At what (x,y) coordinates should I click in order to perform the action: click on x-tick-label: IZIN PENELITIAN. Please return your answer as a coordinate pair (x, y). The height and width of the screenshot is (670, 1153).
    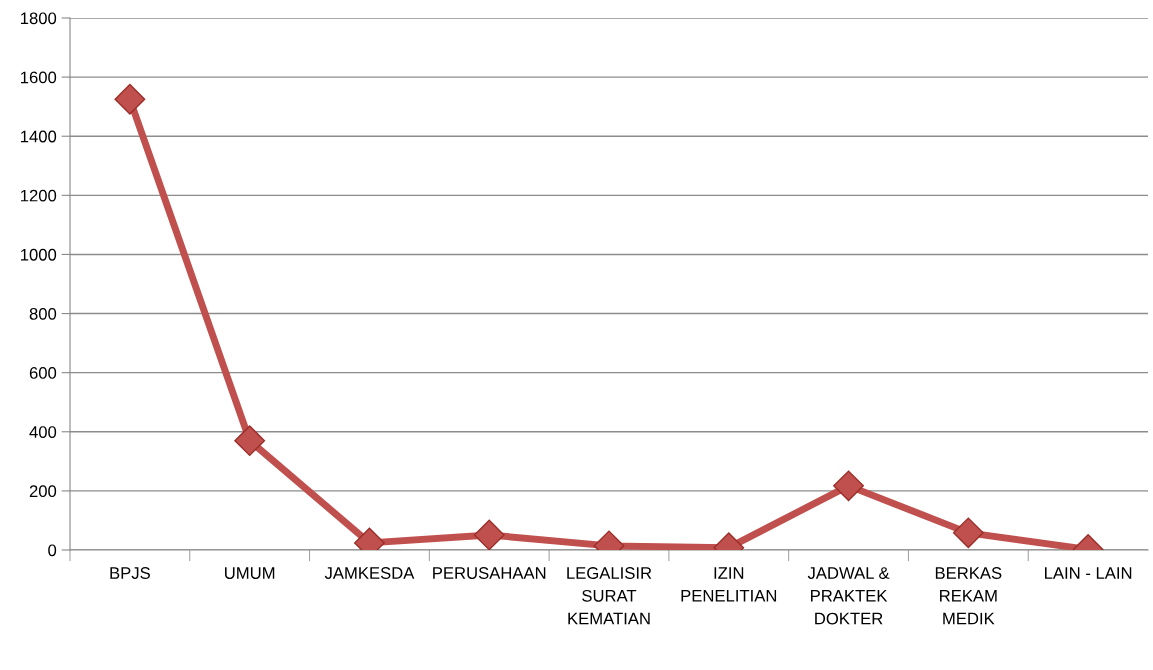
    Looking at the image, I should click on (729, 584).